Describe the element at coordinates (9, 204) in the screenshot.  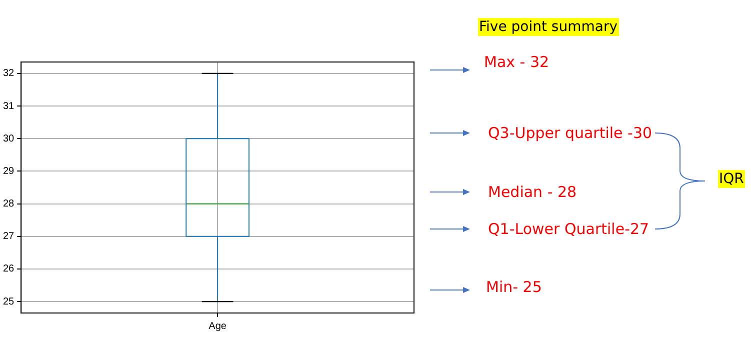
I see `y-tick-label: 28` at that location.